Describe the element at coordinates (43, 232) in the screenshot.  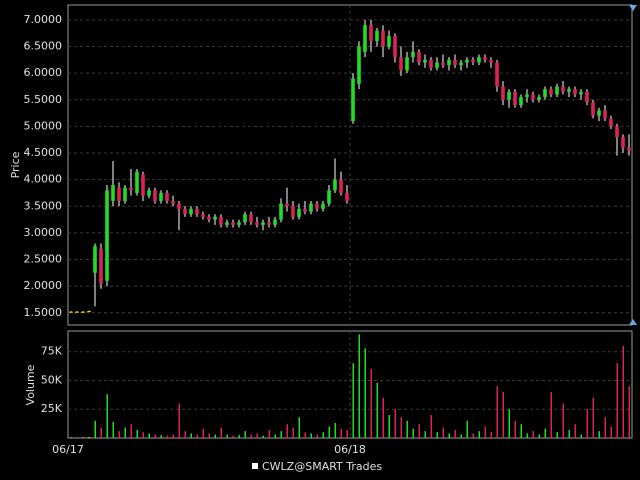
I see `y-tick-label: 3.0000` at that location.